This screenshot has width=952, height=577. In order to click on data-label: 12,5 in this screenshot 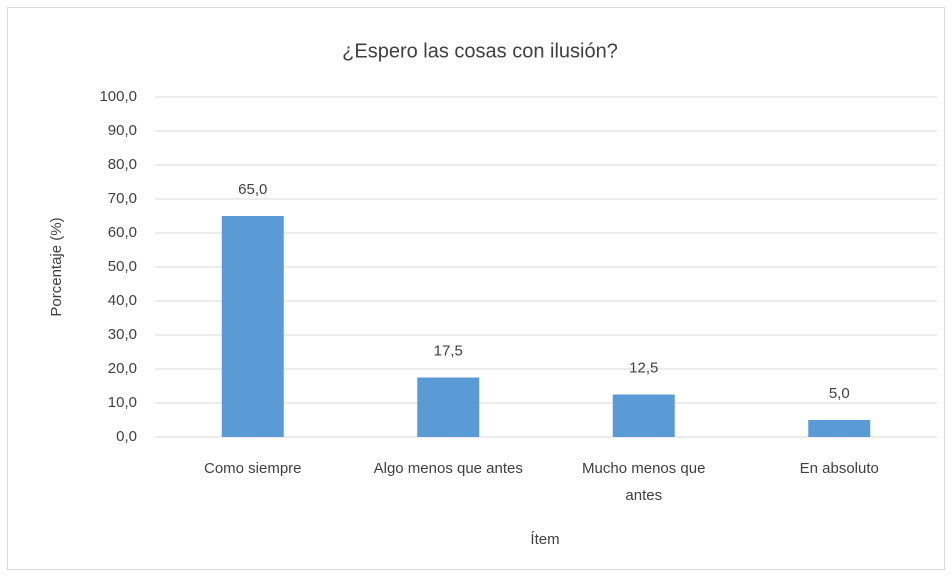, I will do `click(643, 367)`.